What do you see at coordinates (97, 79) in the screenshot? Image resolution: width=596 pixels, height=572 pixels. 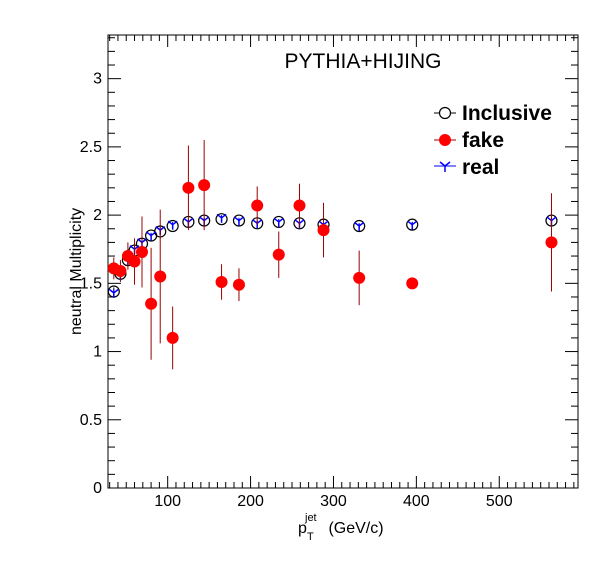 I see `y-tick-label: 3` at bounding box center [97, 79].